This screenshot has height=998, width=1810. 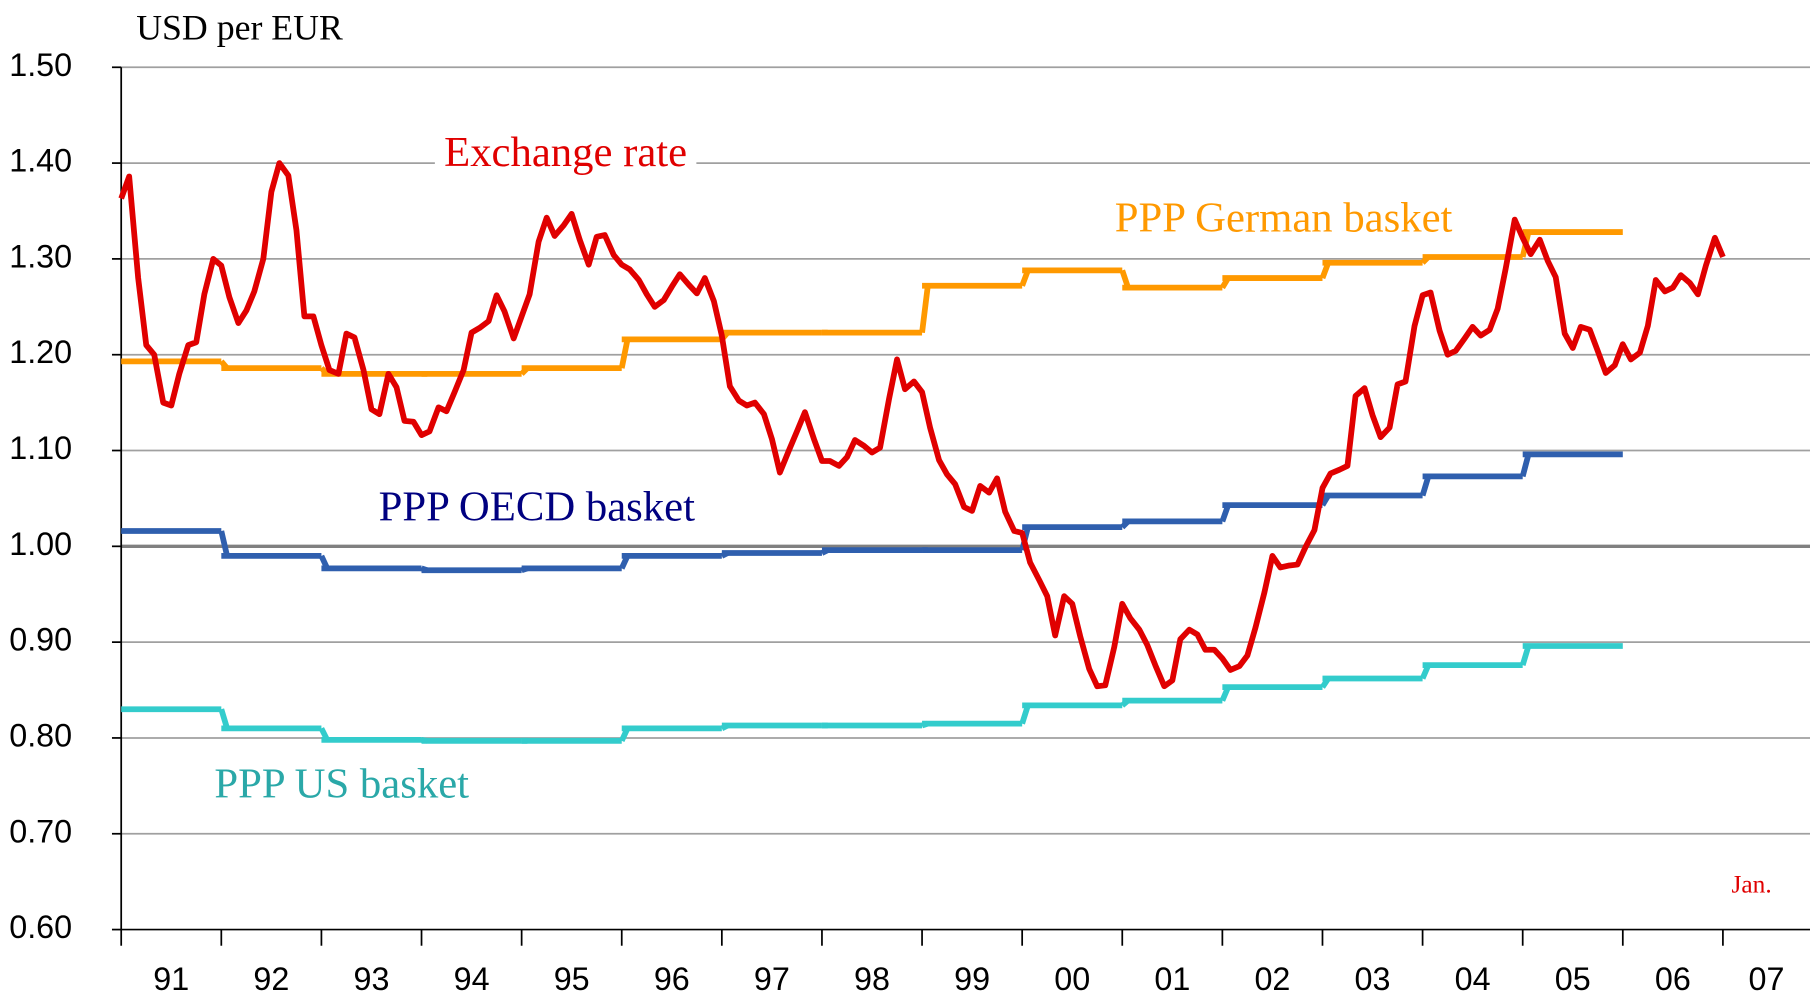 I want to click on x-tick-label: 98, so click(x=872, y=979).